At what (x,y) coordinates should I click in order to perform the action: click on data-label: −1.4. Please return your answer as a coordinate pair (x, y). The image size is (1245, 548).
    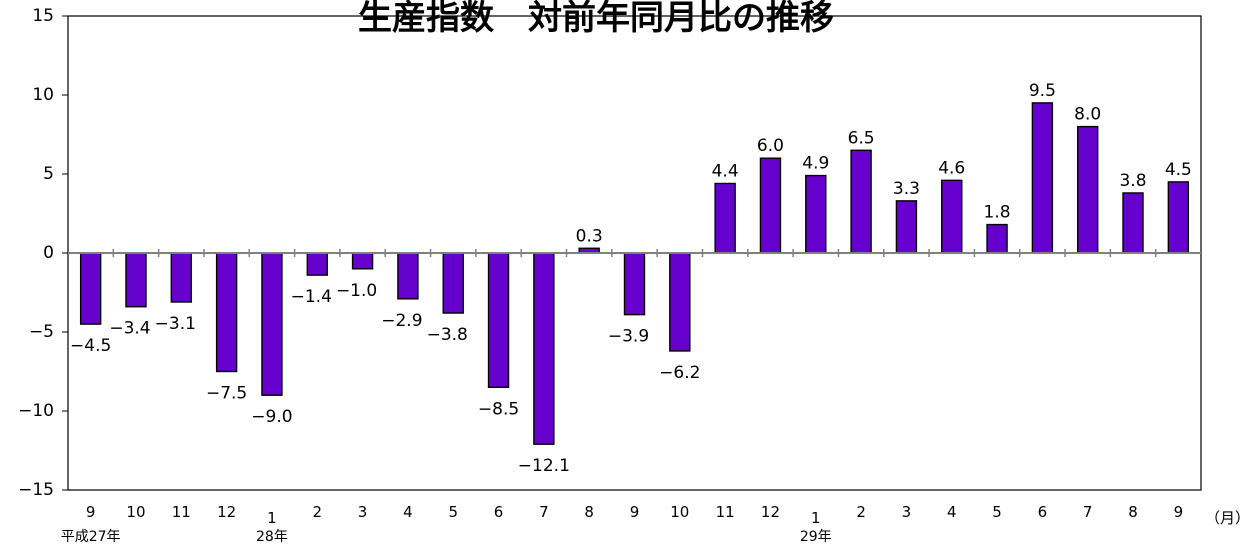
    Looking at the image, I should click on (311, 297).